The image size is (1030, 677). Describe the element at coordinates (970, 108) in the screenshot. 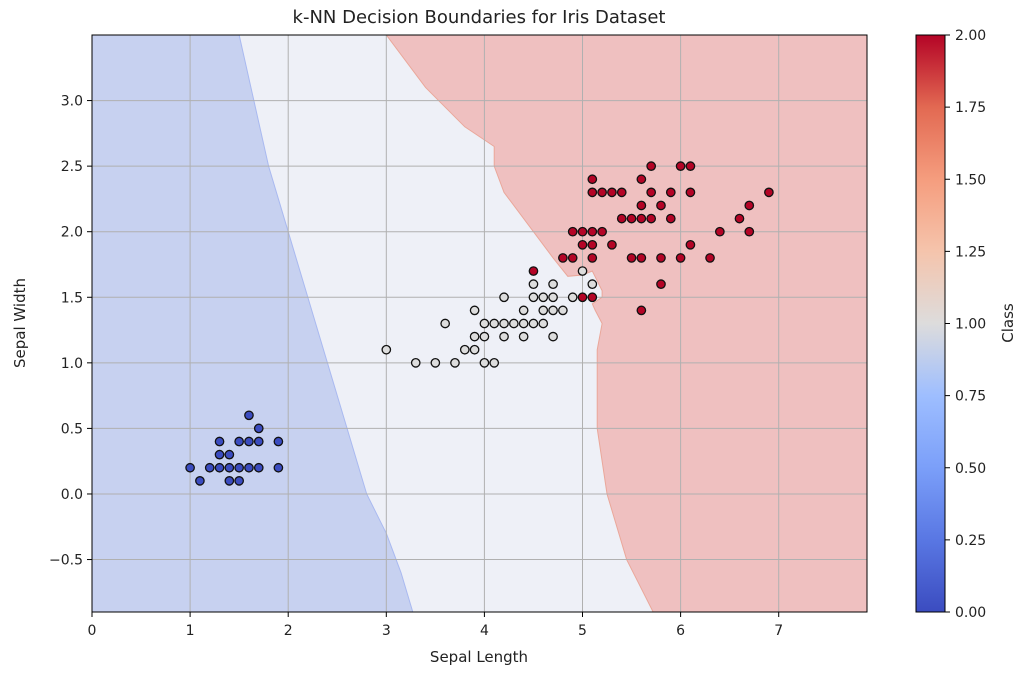

I see `colorbar-tick-label: 1.75` at that location.